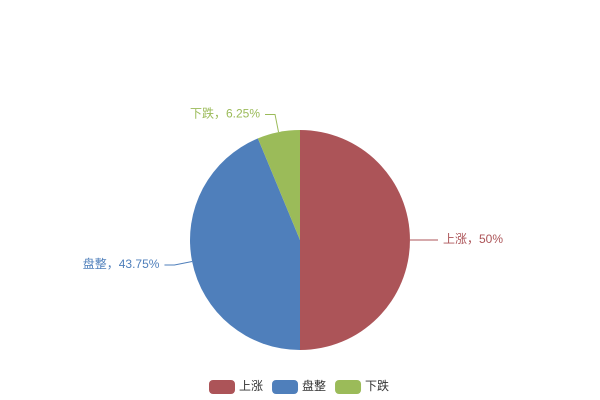  What do you see at coordinates (377, 385) in the screenshot?
I see `legend-label: 下跌` at bounding box center [377, 385].